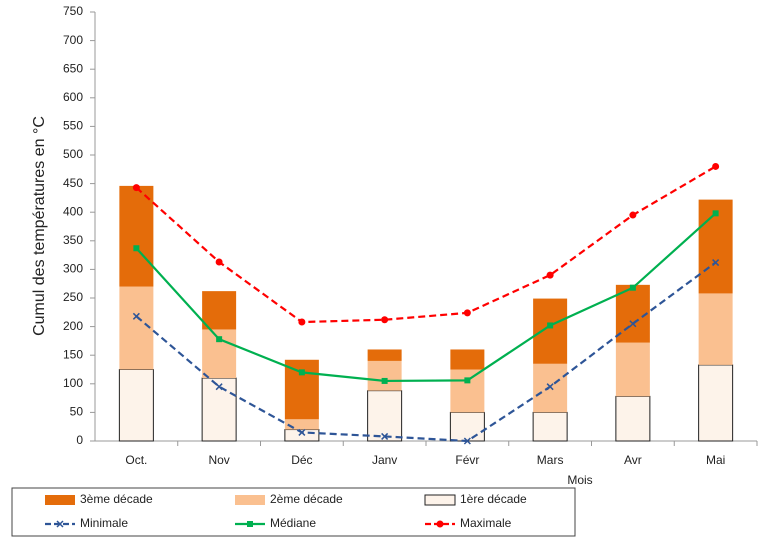  Describe the element at coordinates (715, 460) in the screenshot. I see `x-tick-label: Mai` at that location.